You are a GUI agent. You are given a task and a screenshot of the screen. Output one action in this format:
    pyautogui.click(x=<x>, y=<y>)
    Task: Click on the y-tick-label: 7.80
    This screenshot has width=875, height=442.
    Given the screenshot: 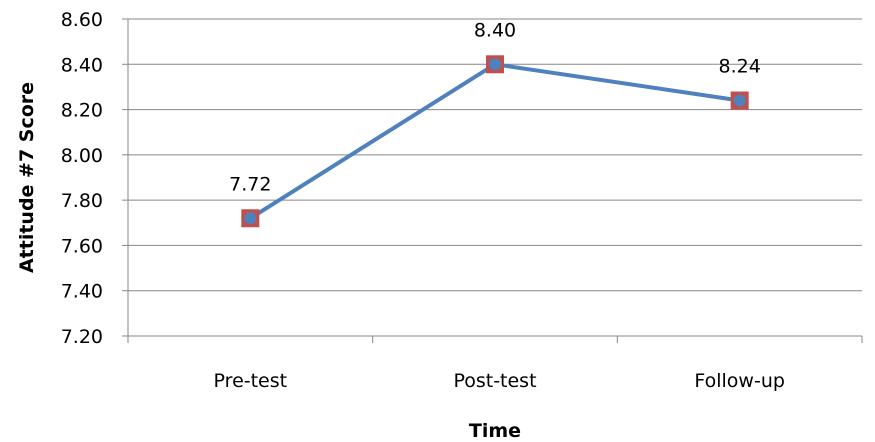 What is the action you would take?
    pyautogui.click(x=82, y=201)
    